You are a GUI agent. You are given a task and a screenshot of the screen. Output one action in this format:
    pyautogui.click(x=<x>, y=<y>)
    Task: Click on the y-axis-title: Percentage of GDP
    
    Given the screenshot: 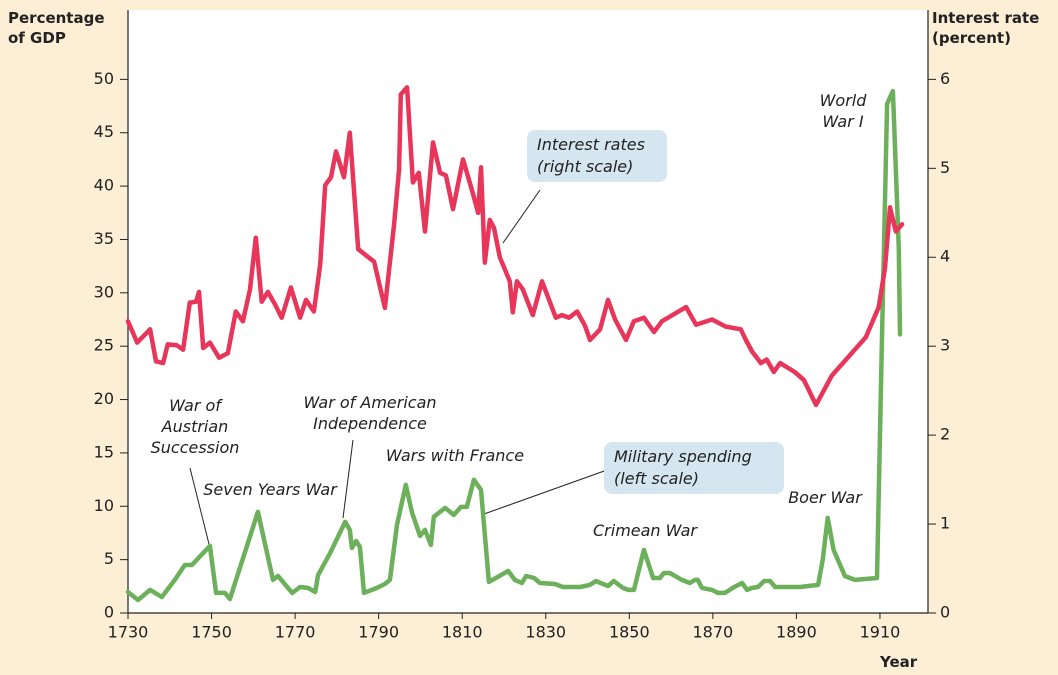 What is the action you would take?
    pyautogui.click(x=56, y=28)
    